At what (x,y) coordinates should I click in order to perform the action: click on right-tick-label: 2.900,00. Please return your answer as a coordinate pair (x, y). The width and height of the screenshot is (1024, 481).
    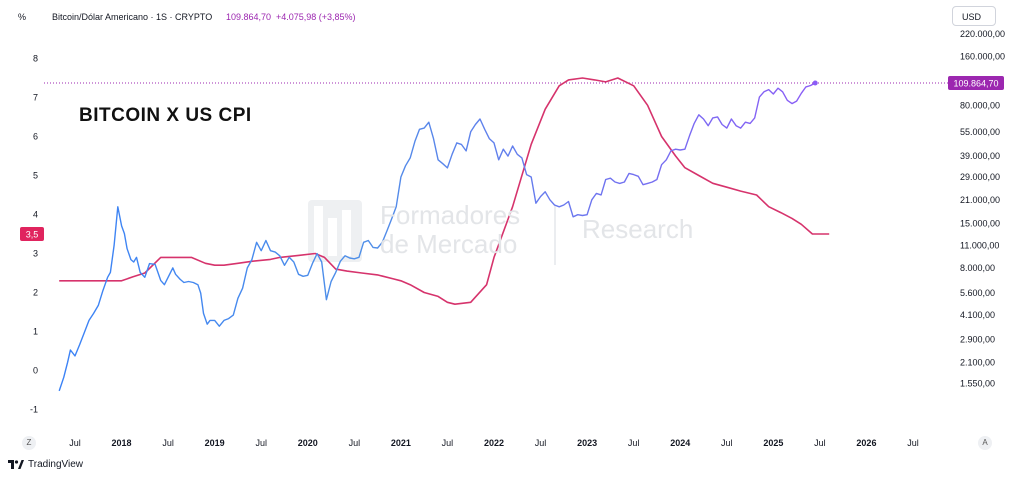
    Looking at the image, I should click on (977, 339).